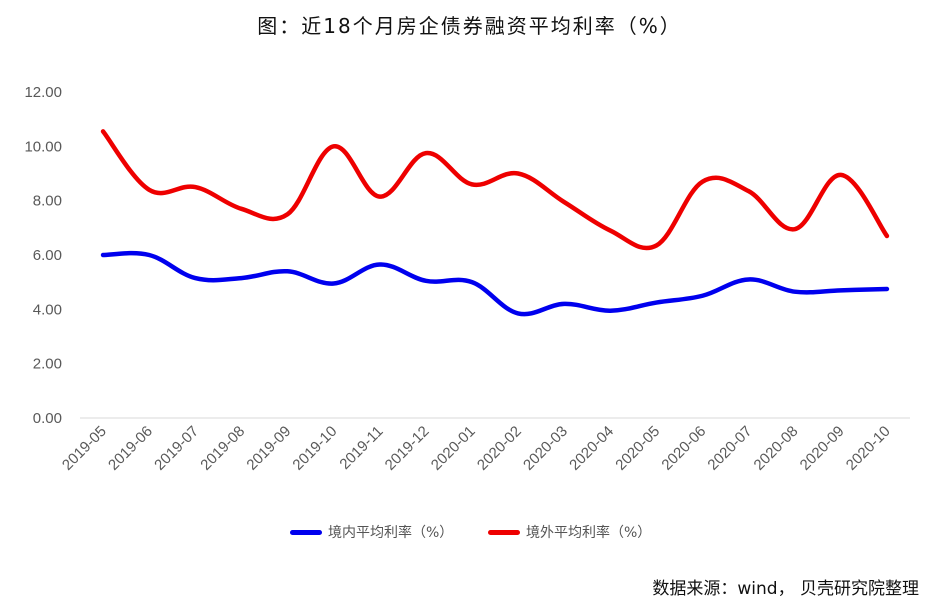 This screenshot has width=939, height=608. Describe the element at coordinates (47, 418) in the screenshot. I see `y-tick-label: 0.00` at that location.